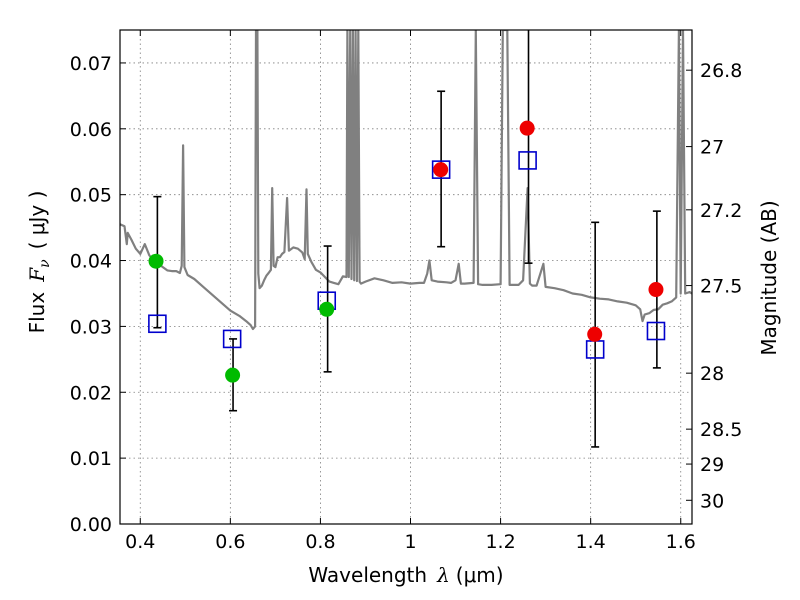 This screenshot has height=600, width=800. I want to click on x-tick-label: 1, so click(410, 542).